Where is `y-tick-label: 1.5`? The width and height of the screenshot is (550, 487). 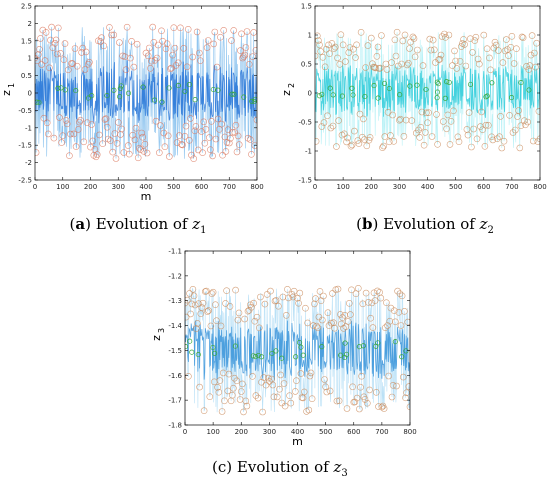 y-tick-label: 1.5 is located at coordinates (306, 7).